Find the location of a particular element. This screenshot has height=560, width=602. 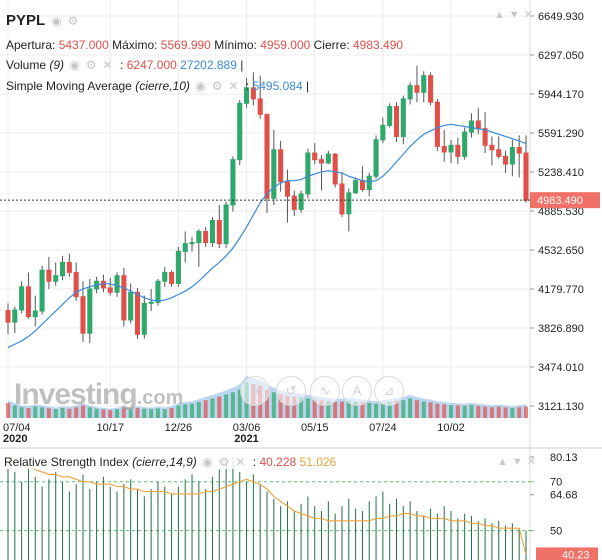

sma-tail: | is located at coordinates (307, 86).